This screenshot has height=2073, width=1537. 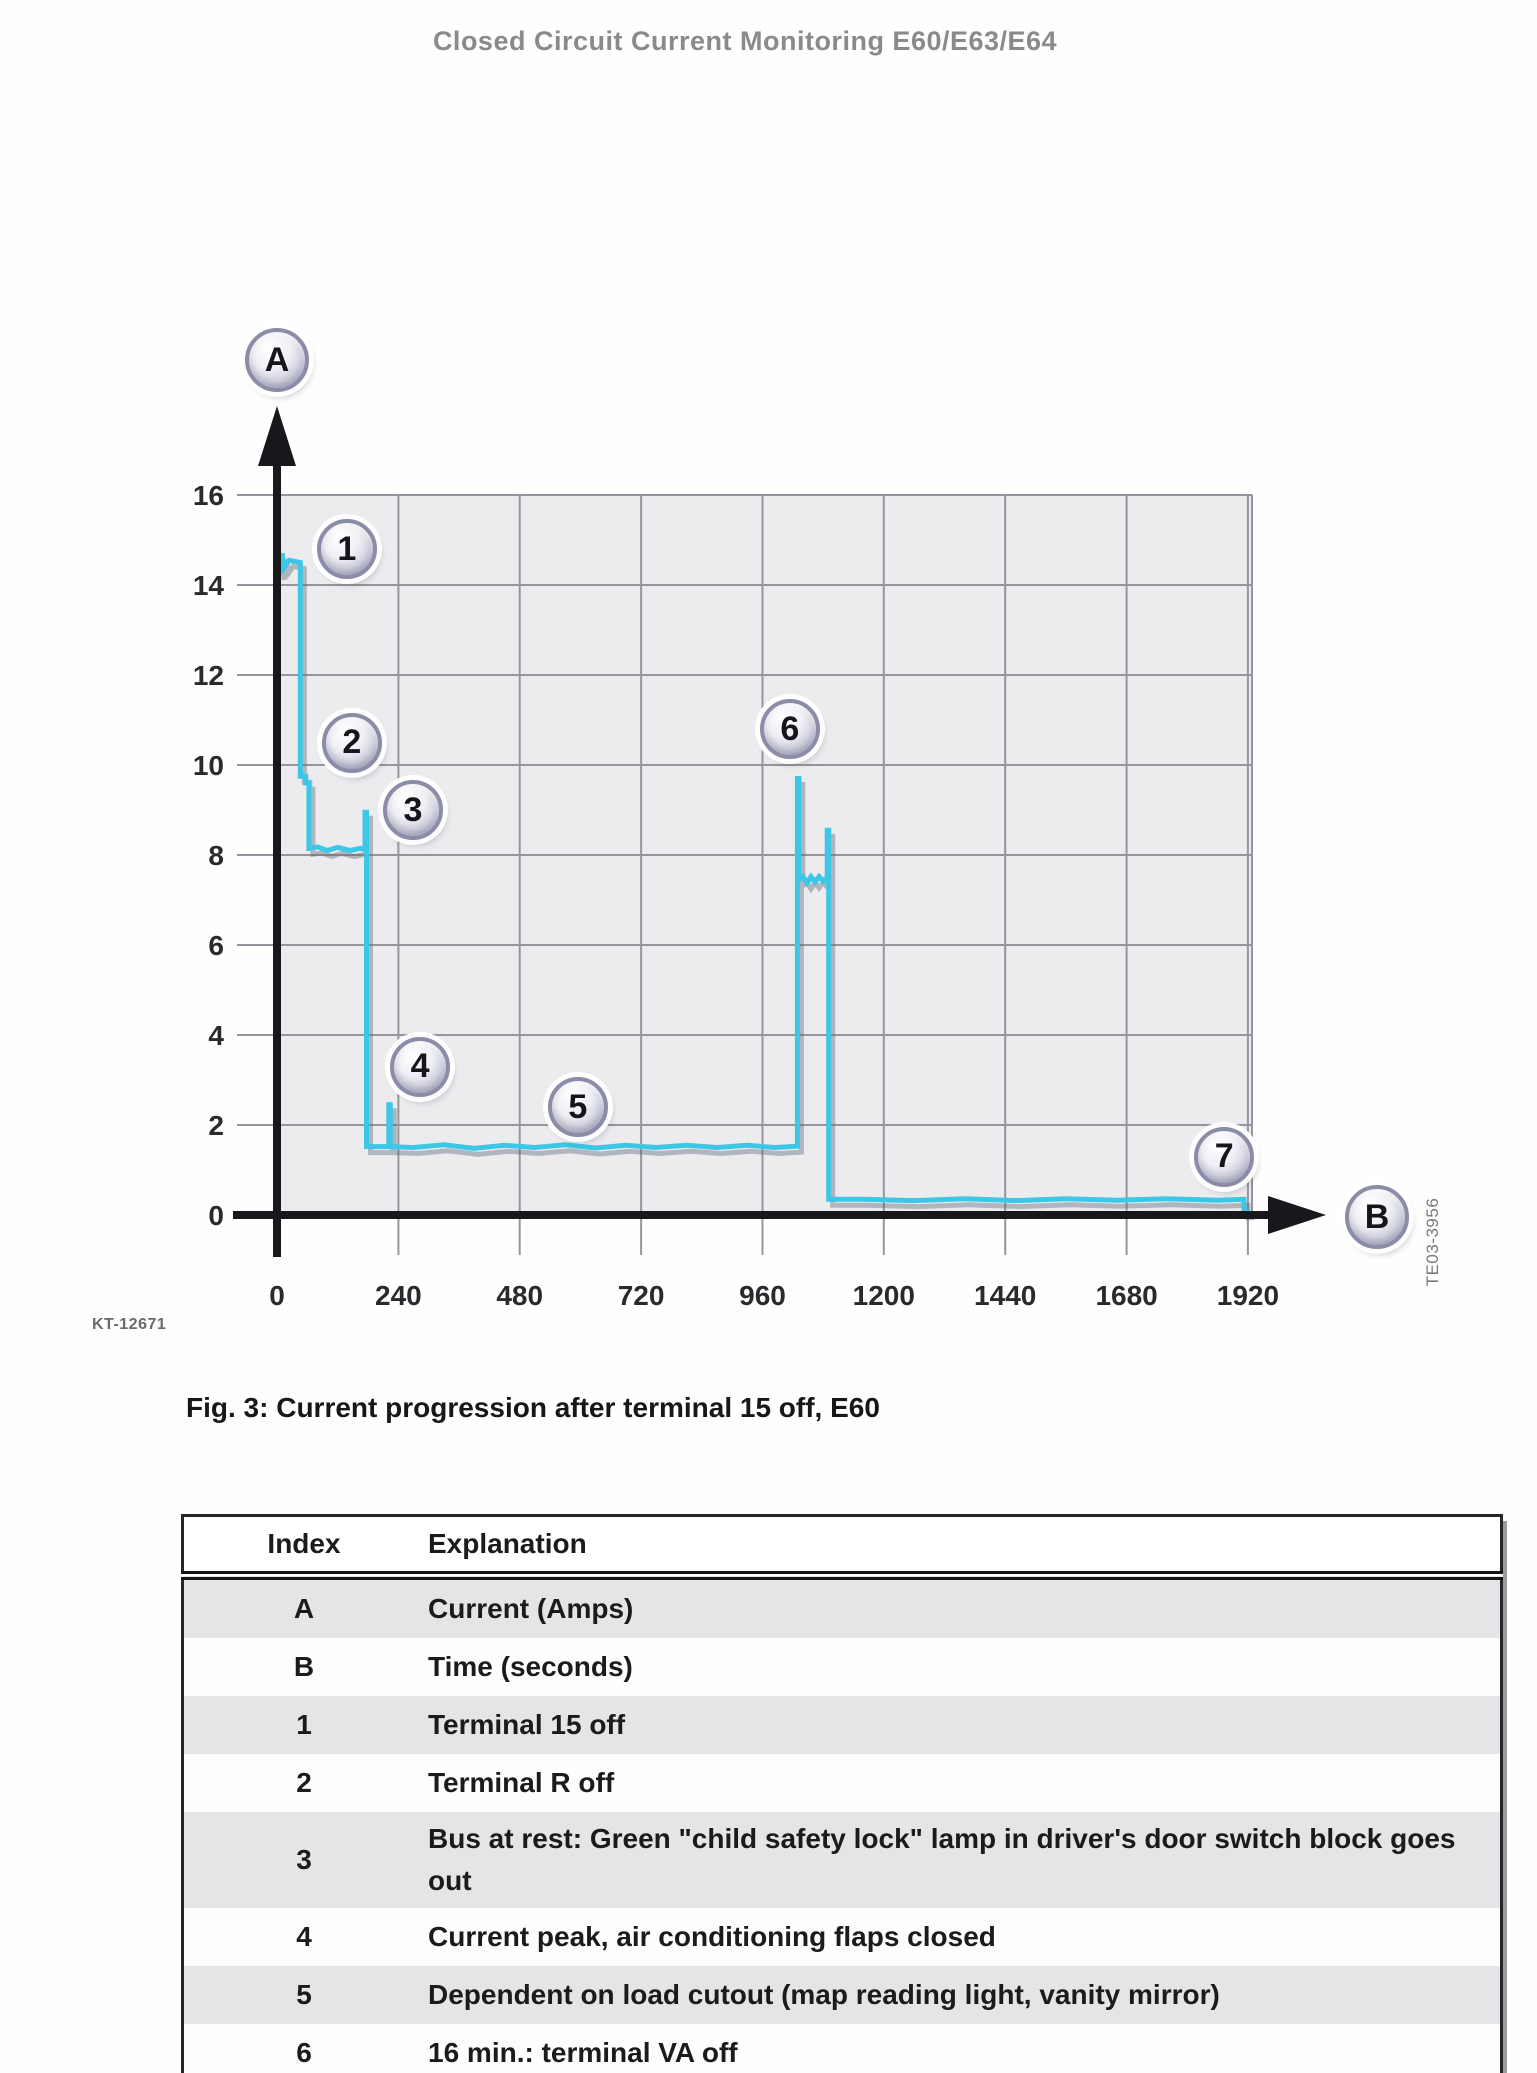 What do you see at coordinates (304, 1608) in the screenshot?
I see `table-cell-index: A` at bounding box center [304, 1608].